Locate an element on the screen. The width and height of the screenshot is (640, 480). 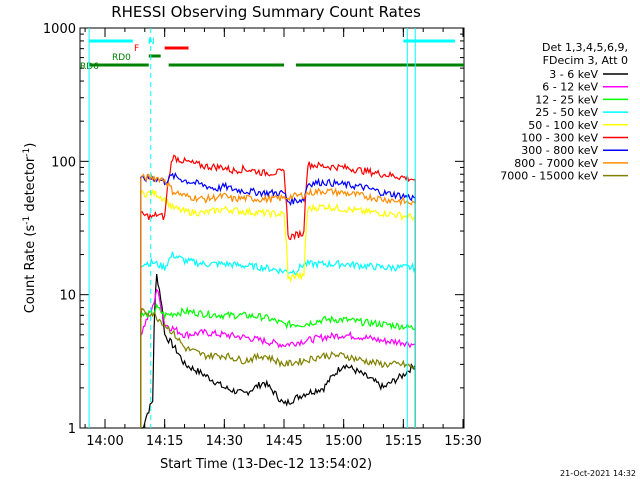
legend-entry: 800 - 7000 keV is located at coordinates (556, 163).